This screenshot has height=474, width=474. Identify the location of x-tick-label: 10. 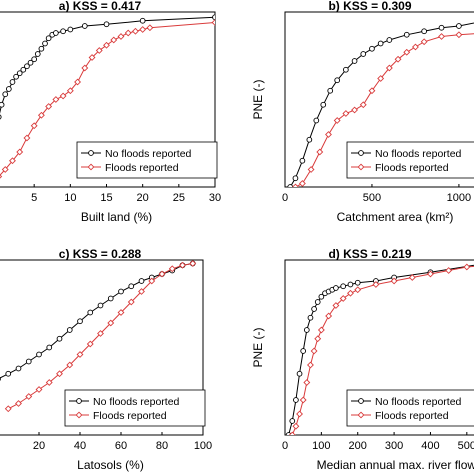
(70, 198).